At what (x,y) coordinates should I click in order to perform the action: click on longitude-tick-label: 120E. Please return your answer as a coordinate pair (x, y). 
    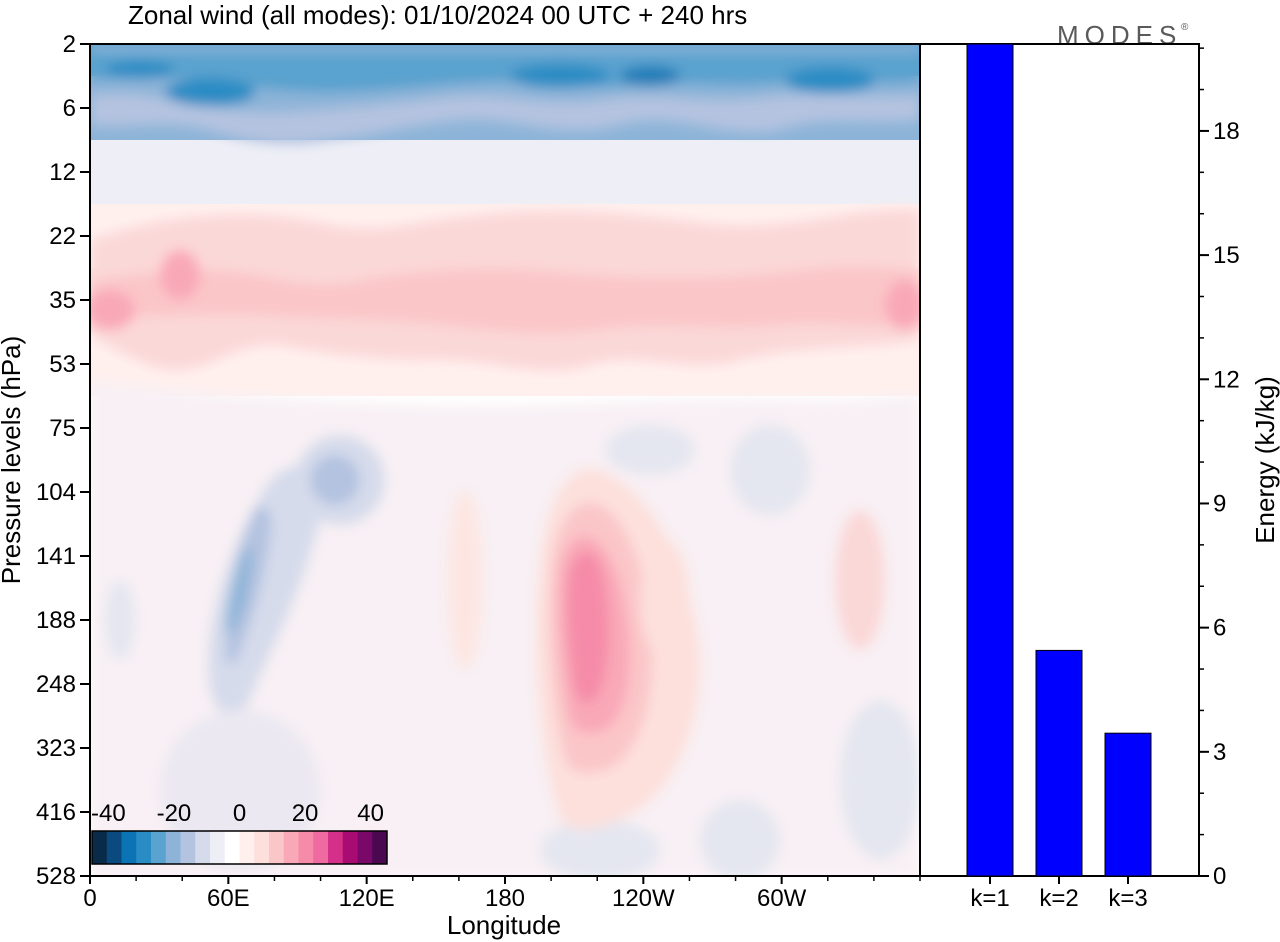
    Looking at the image, I should click on (367, 898).